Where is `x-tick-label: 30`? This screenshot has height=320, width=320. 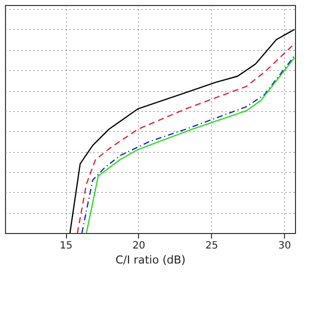
x-tick-label: 30 is located at coordinates (284, 246).